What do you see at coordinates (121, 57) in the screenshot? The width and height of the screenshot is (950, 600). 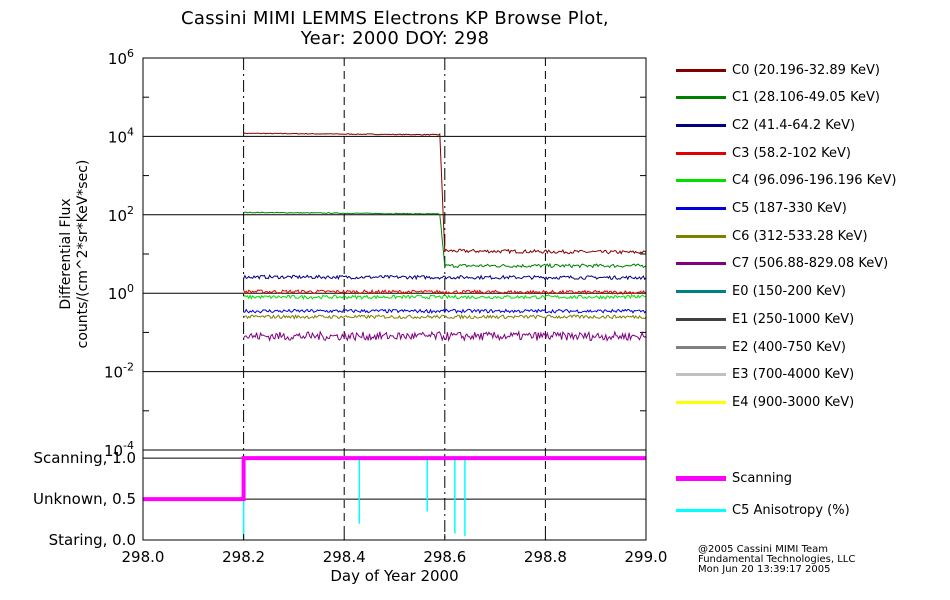 I see `y-tick-label: 10⁶` at bounding box center [121, 57].